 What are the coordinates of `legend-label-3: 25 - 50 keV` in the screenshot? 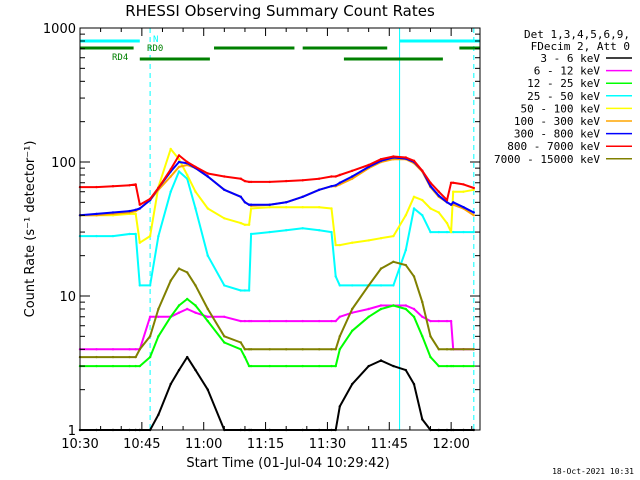 It's located at (563, 96).